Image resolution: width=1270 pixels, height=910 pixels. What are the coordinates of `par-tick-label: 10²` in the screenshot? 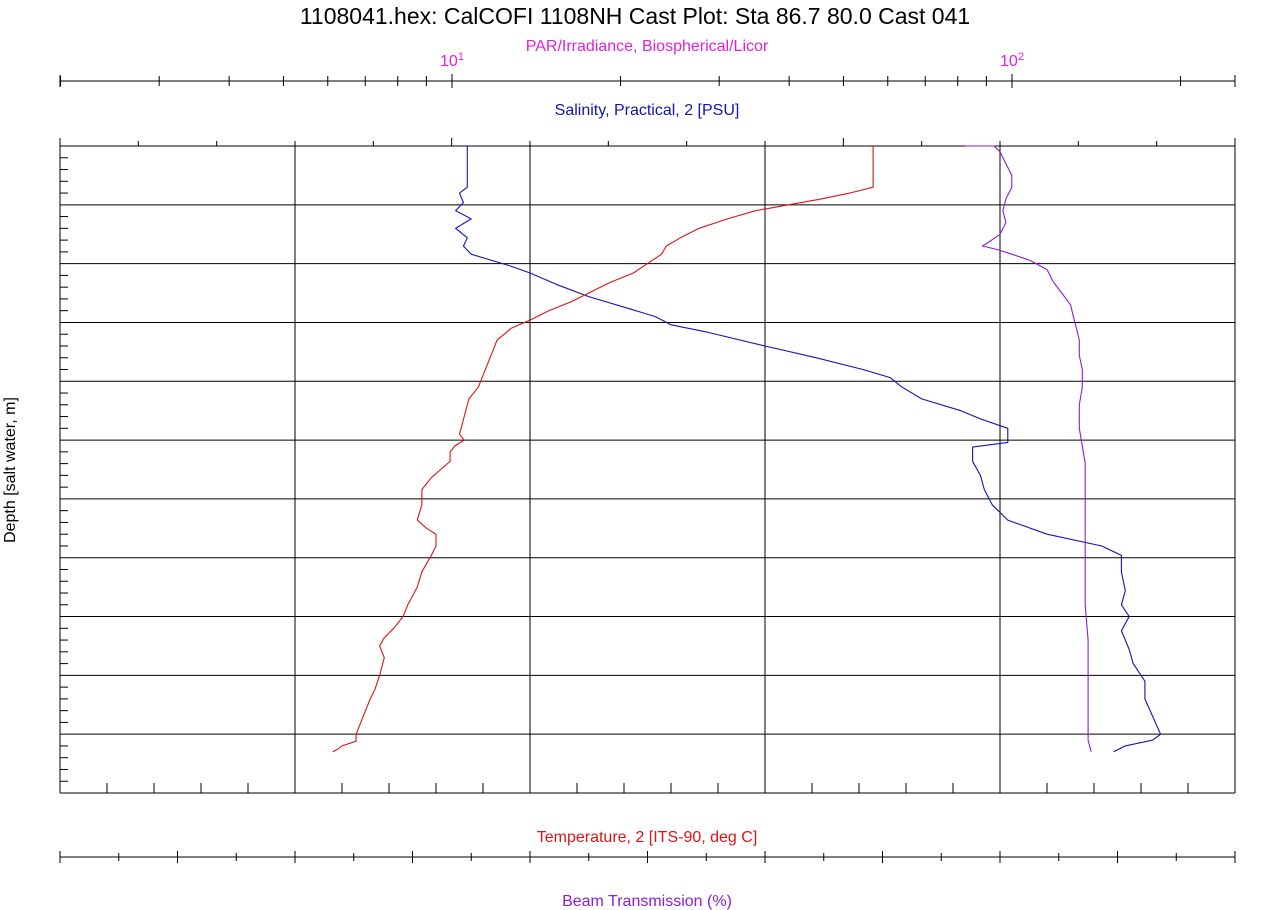 It's located at (1012, 60).